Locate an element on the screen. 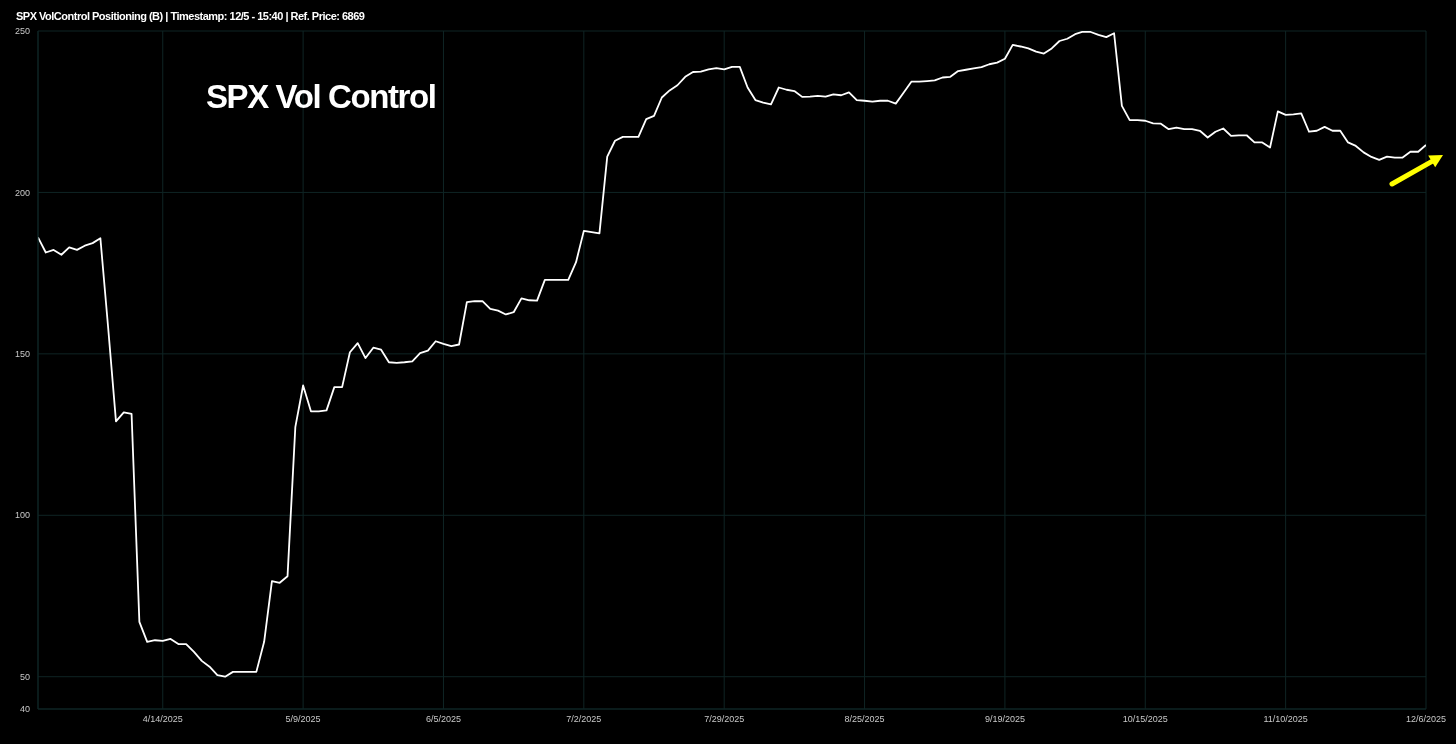 Image resolution: width=1456 pixels, height=744 pixels. x-tick-label: 4/14/2025 is located at coordinates (162, 719).